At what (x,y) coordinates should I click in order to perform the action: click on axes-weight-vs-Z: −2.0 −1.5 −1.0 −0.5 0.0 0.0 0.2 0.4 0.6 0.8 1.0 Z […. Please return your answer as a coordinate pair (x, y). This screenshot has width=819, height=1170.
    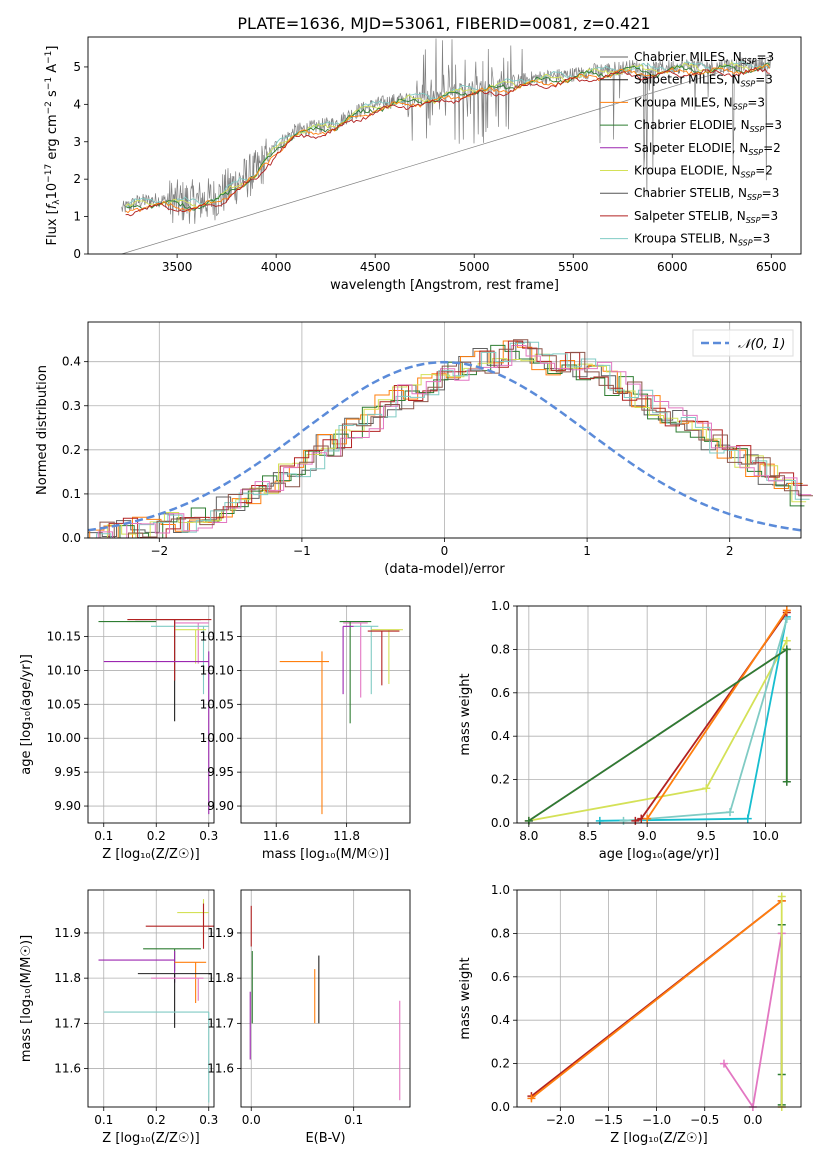
    Looking at the image, I should click on (630, 1014).